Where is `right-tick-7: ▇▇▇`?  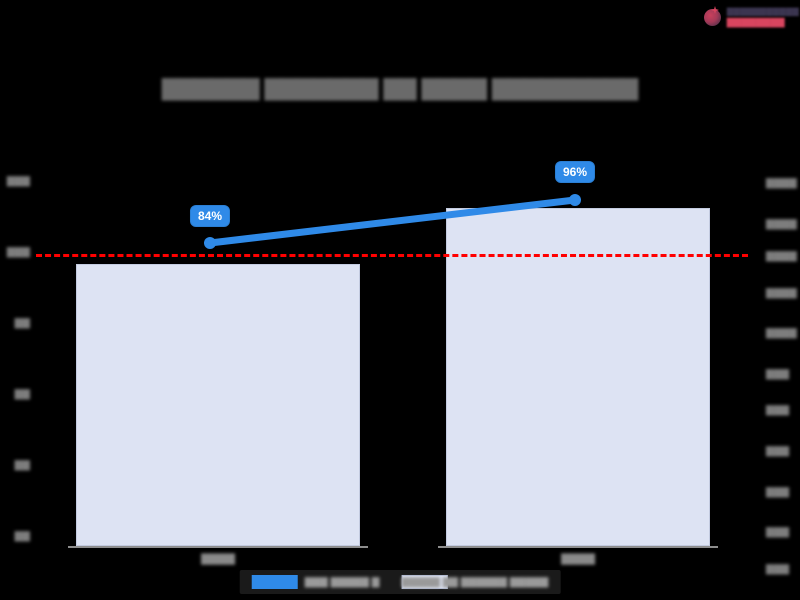 right-tick-7: ▇▇▇ is located at coordinates (778, 452).